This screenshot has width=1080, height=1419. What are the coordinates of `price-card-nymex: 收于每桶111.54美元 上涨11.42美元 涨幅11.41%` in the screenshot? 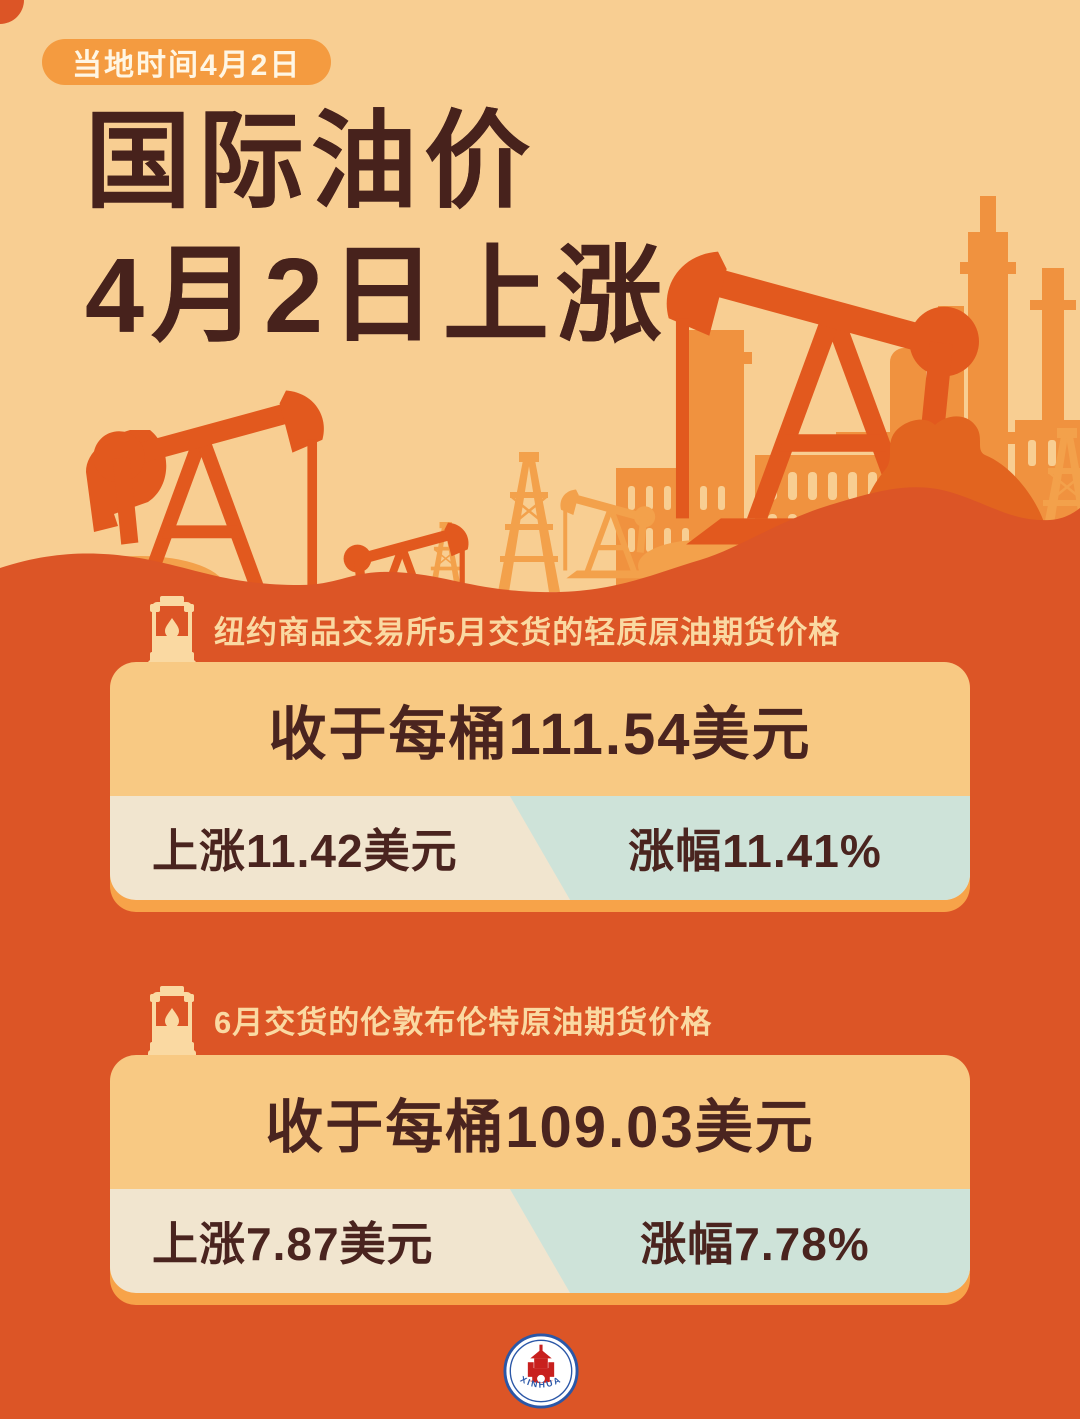 It's located at (540, 781).